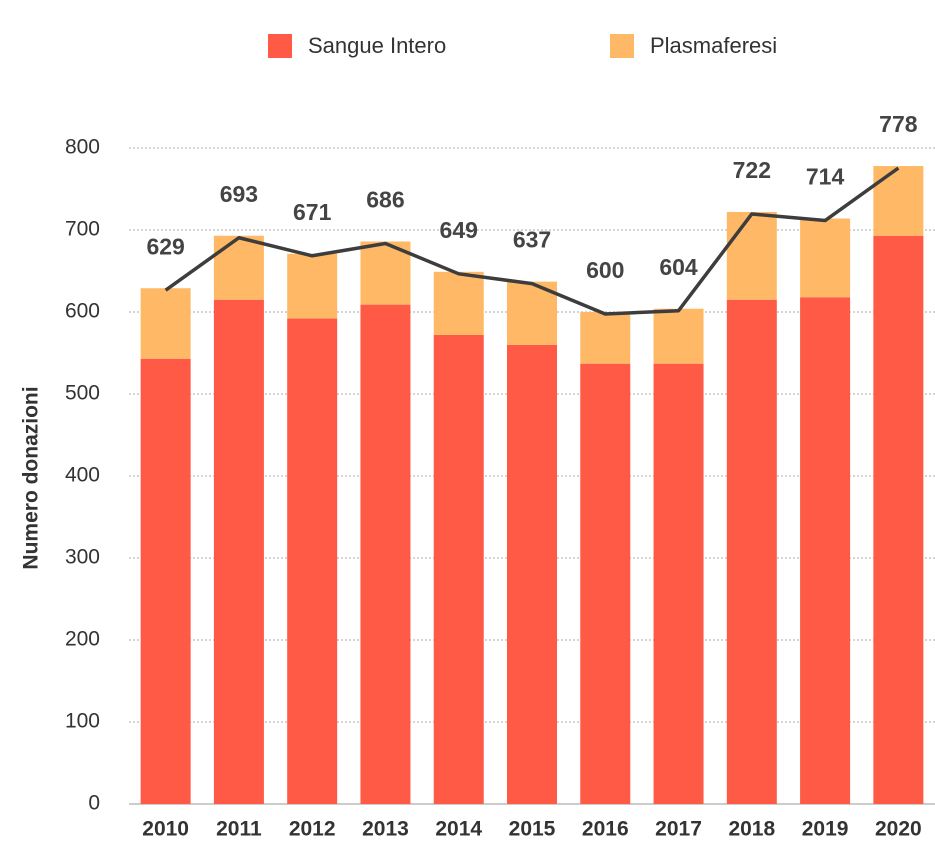 The width and height of the screenshot is (935, 846). I want to click on total-line, so click(532, 241).